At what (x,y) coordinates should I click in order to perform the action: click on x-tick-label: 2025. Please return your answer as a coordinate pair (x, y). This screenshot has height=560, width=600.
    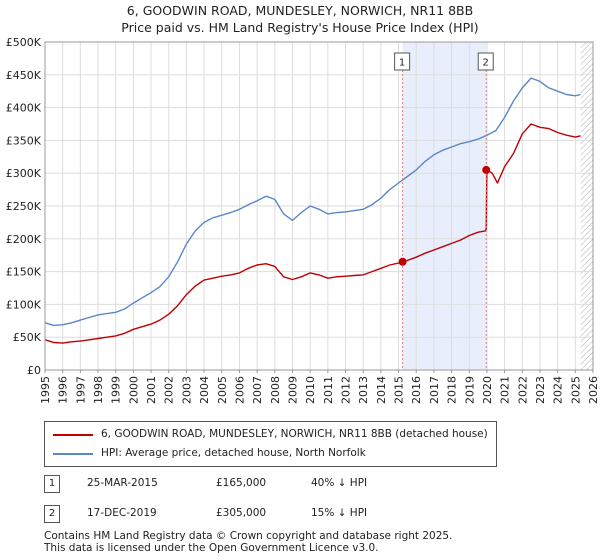
    Looking at the image, I should click on (575, 390).